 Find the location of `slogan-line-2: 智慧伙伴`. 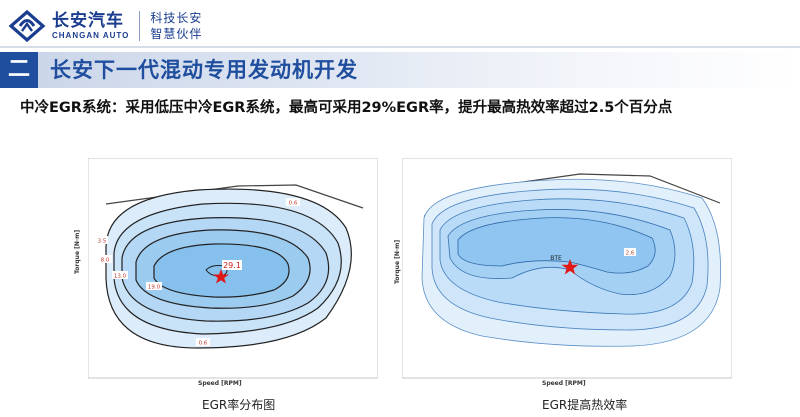

slogan-line-2: 智慧伙伴 is located at coordinates (176, 34).